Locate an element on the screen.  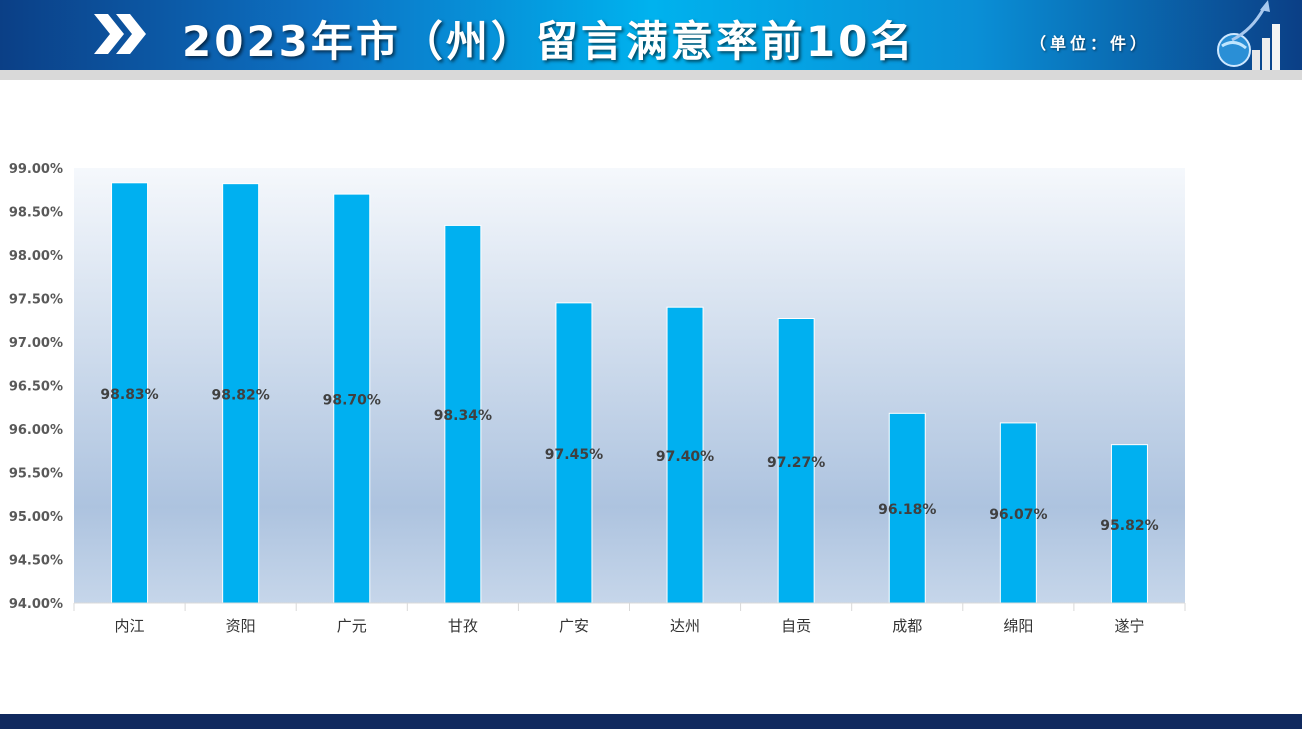
y-tick-label: 96.50% is located at coordinates (36, 387).